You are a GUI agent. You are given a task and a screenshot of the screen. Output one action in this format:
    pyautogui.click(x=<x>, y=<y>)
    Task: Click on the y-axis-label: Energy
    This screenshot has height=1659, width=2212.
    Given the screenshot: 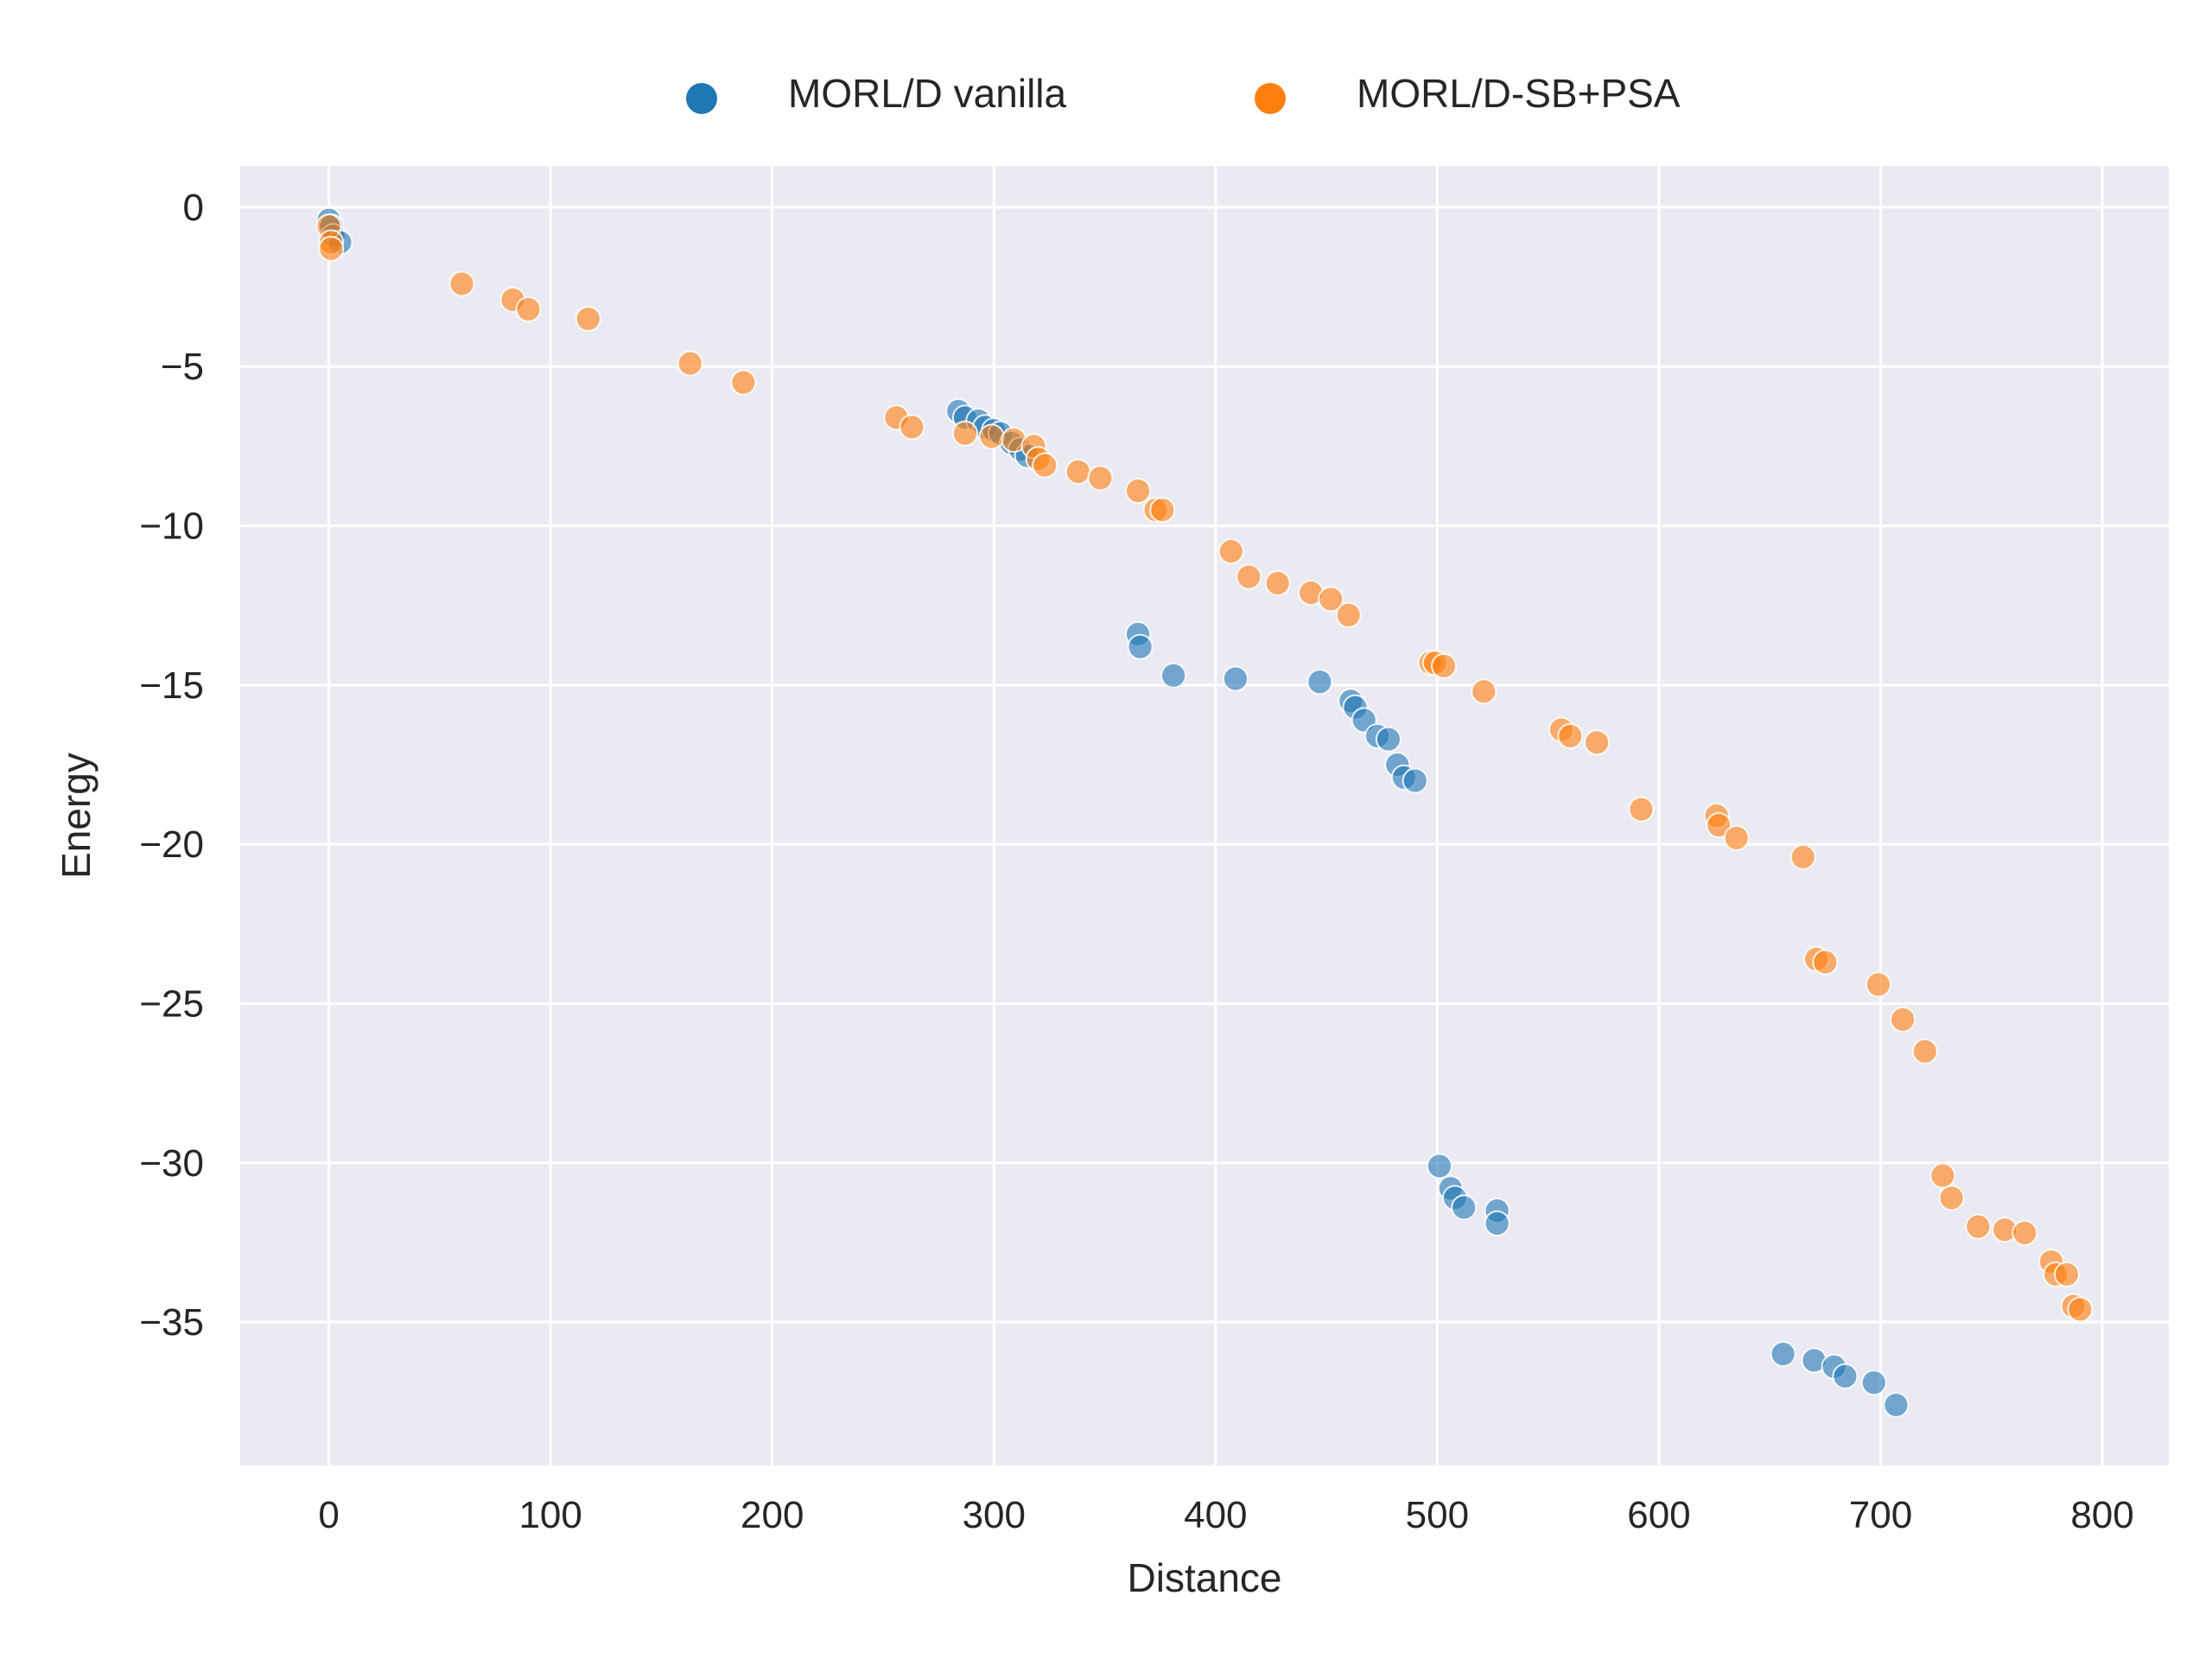 What is the action you would take?
    pyautogui.click(x=76, y=816)
    